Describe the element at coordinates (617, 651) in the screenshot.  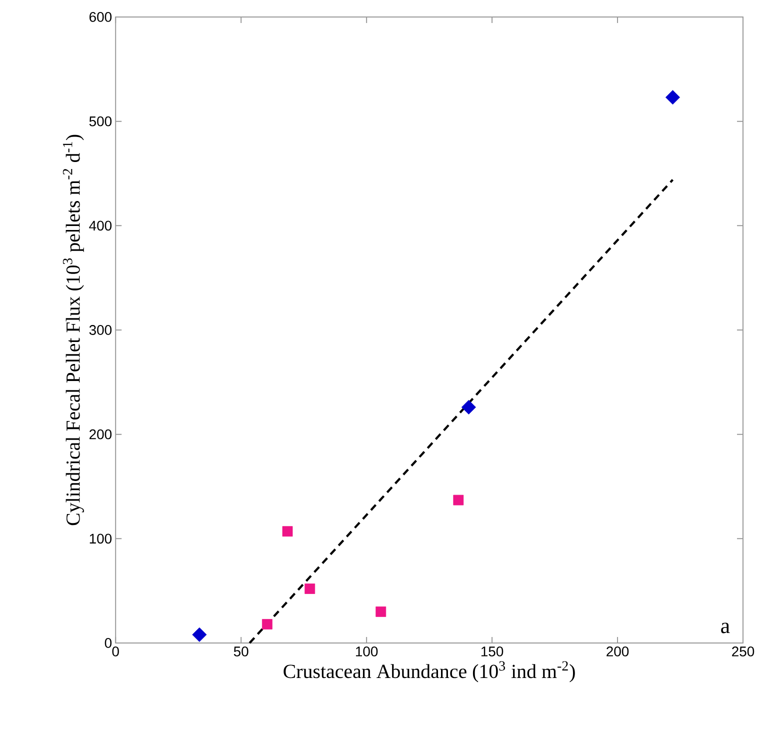
I see `x-tick-label: 200` at that location.